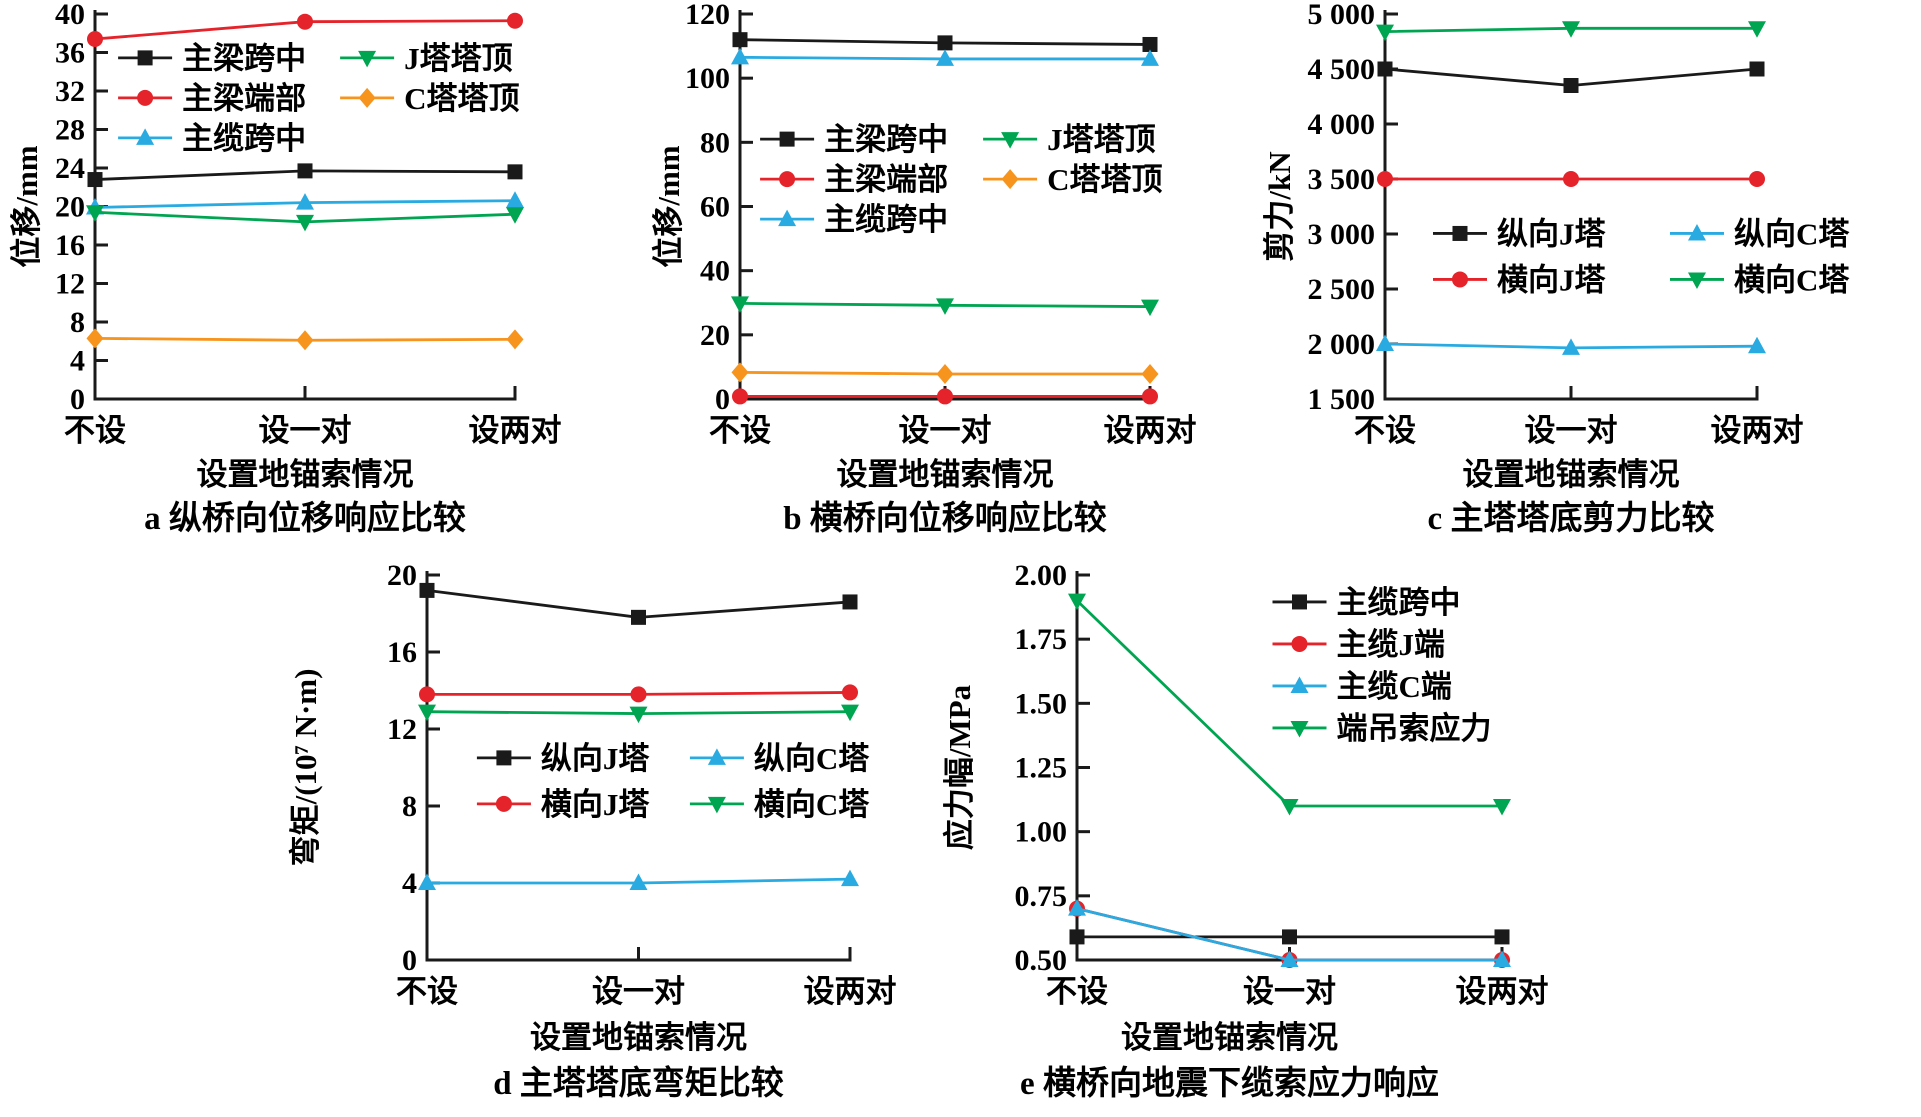  I want to click on svg-text: 横向C塔, so click(812, 804).